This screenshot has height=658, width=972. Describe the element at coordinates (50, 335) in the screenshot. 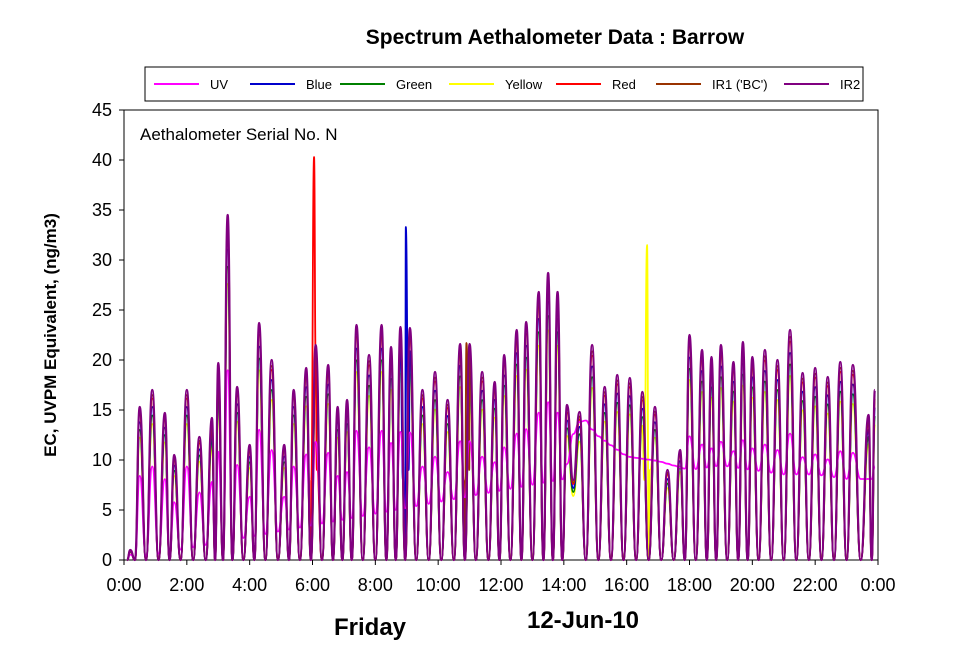

I see `y-axis-label: EC, UVPM Equivalent, (ng/m3)` at that location.